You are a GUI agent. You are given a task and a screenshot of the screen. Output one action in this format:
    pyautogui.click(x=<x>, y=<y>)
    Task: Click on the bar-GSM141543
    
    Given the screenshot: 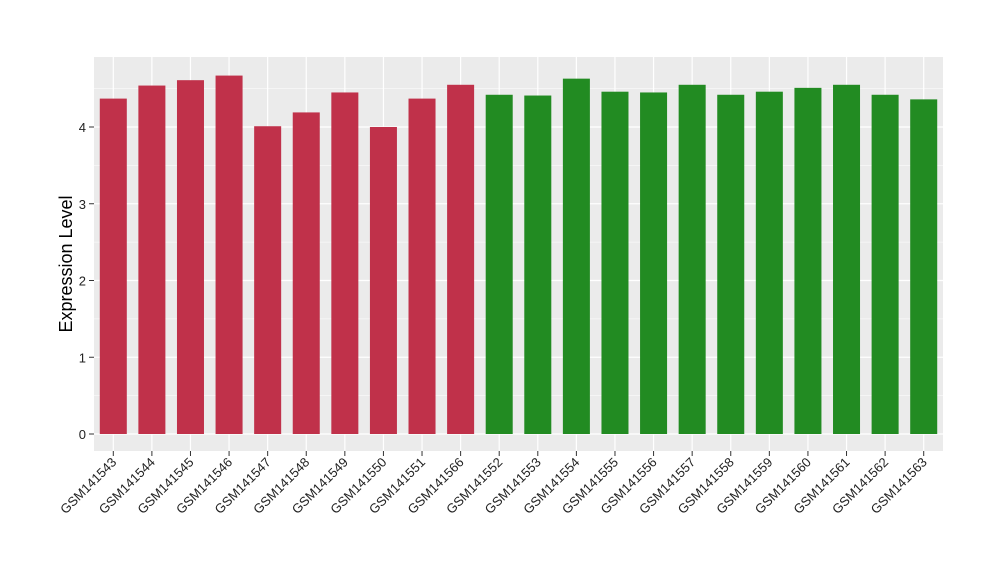 What is the action you would take?
    pyautogui.click(x=113, y=266)
    